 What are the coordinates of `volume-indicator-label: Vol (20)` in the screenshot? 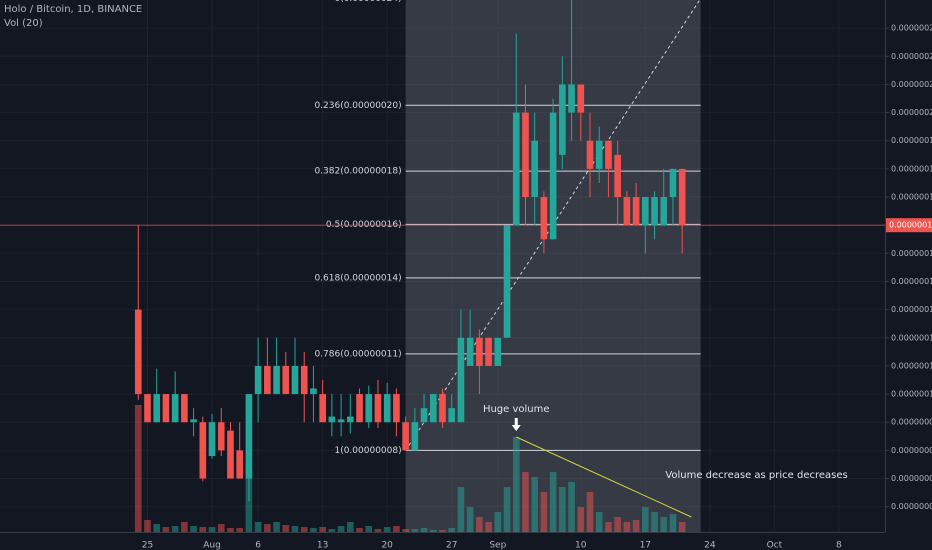 It's located at (23, 23).